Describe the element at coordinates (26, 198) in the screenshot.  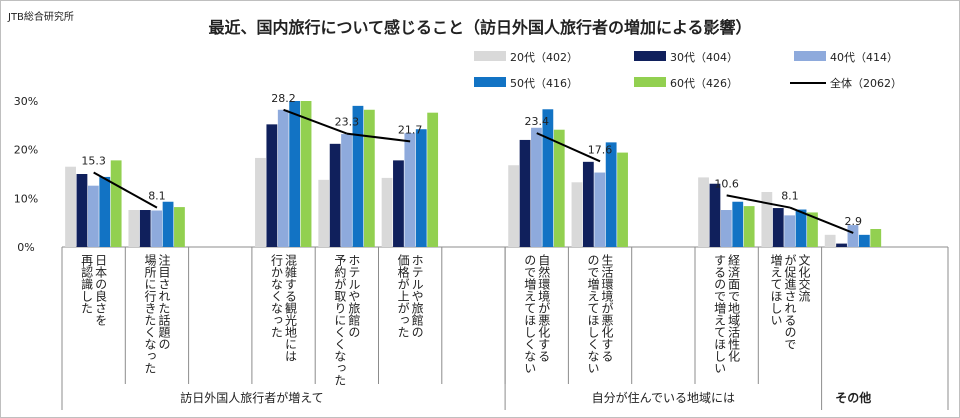
I see `y-tick-label: 10%` at that location.